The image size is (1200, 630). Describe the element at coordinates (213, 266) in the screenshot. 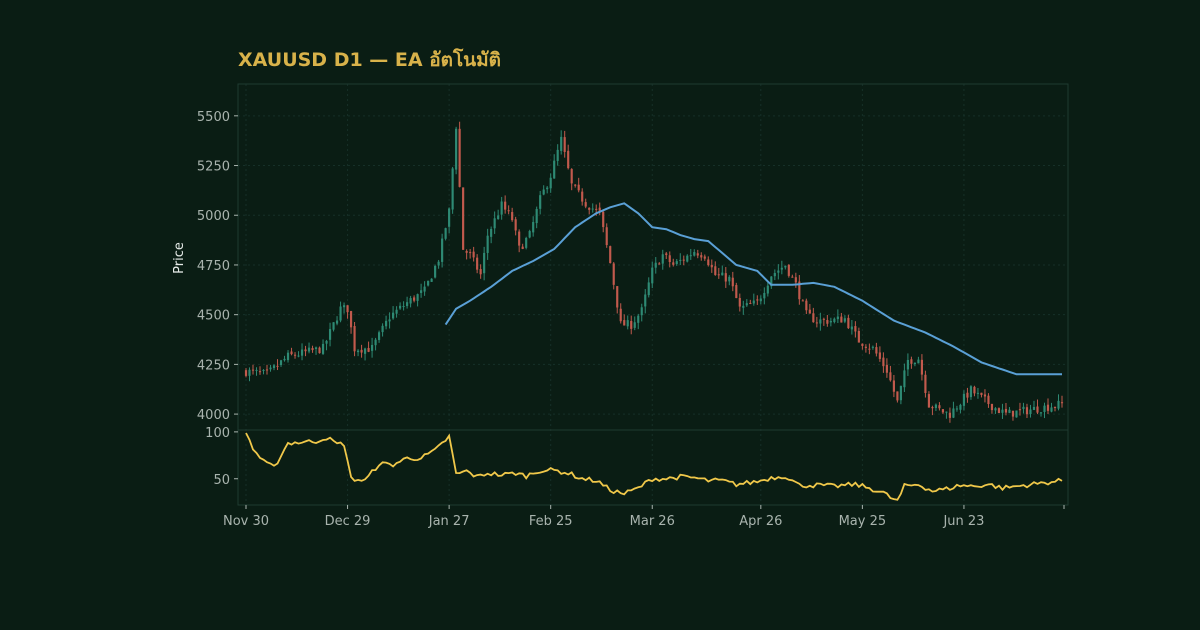

I see `price-tick-label: 4750` at that location.